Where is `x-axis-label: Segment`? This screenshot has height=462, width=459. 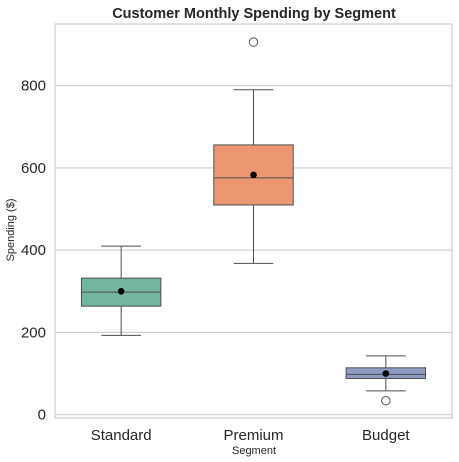
x-axis-label: Segment is located at coordinates (254, 451).